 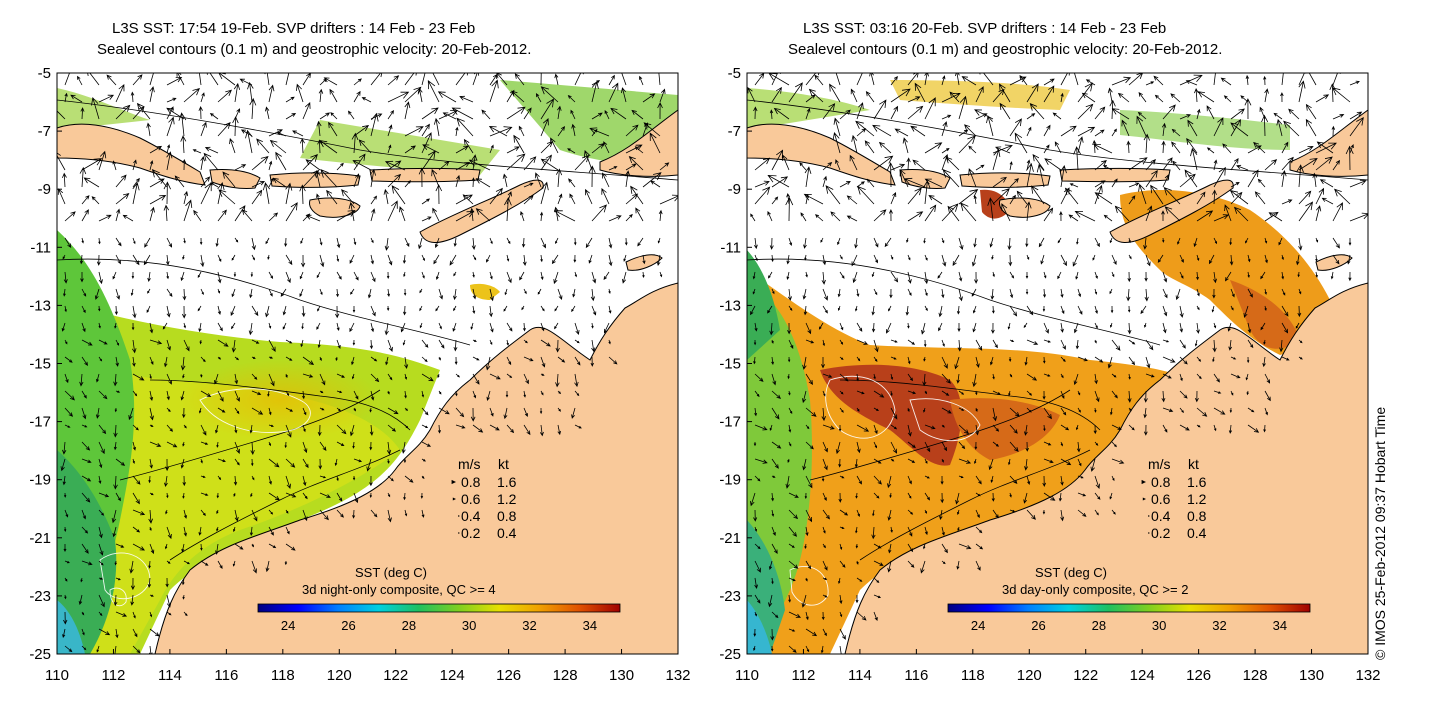 What do you see at coordinates (730, 538) in the screenshot?
I see `lat-tick-label: -21` at bounding box center [730, 538].